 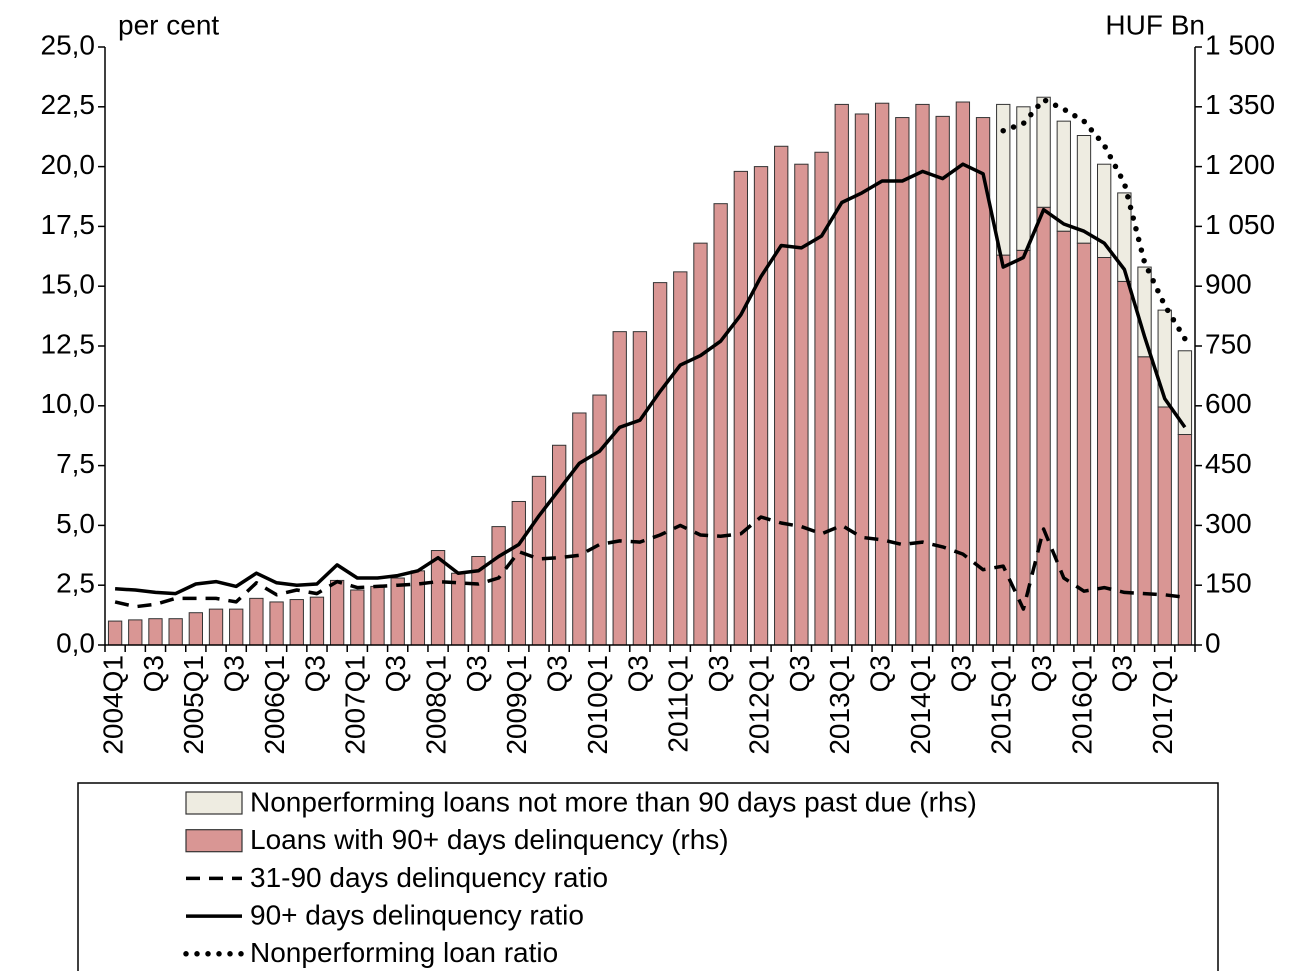 What do you see at coordinates (1228, 284) in the screenshot?
I see `y2-tick-label: 900` at bounding box center [1228, 284].